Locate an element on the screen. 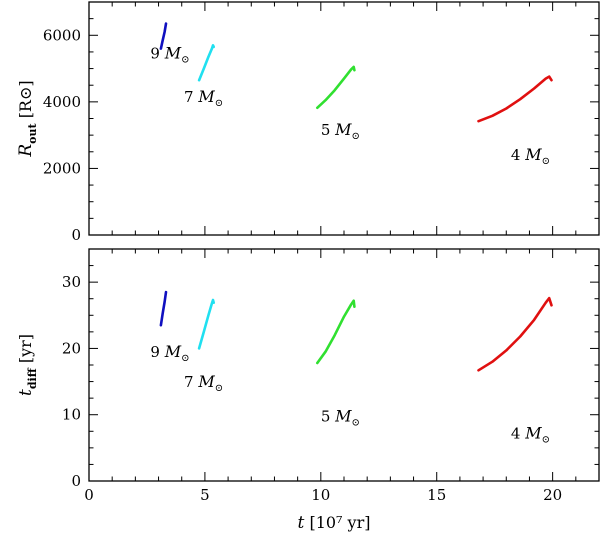 This screenshot has width=600, height=539. top-series-label-4msun: 4 M⊙ is located at coordinates (530, 156).